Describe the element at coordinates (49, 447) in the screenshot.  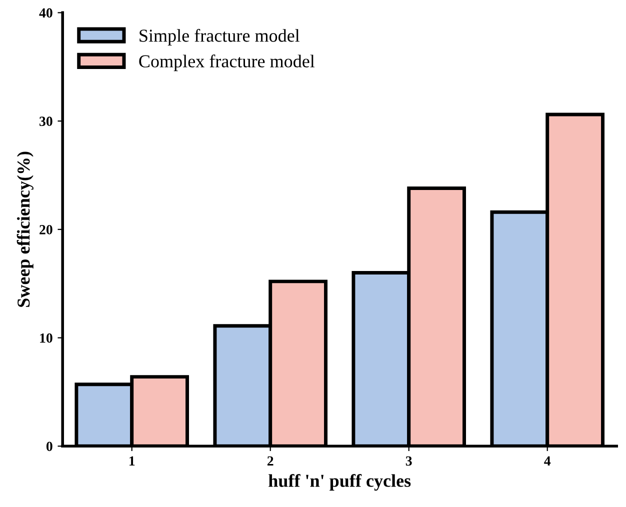
I see `y-tick-label: 0` at that location.